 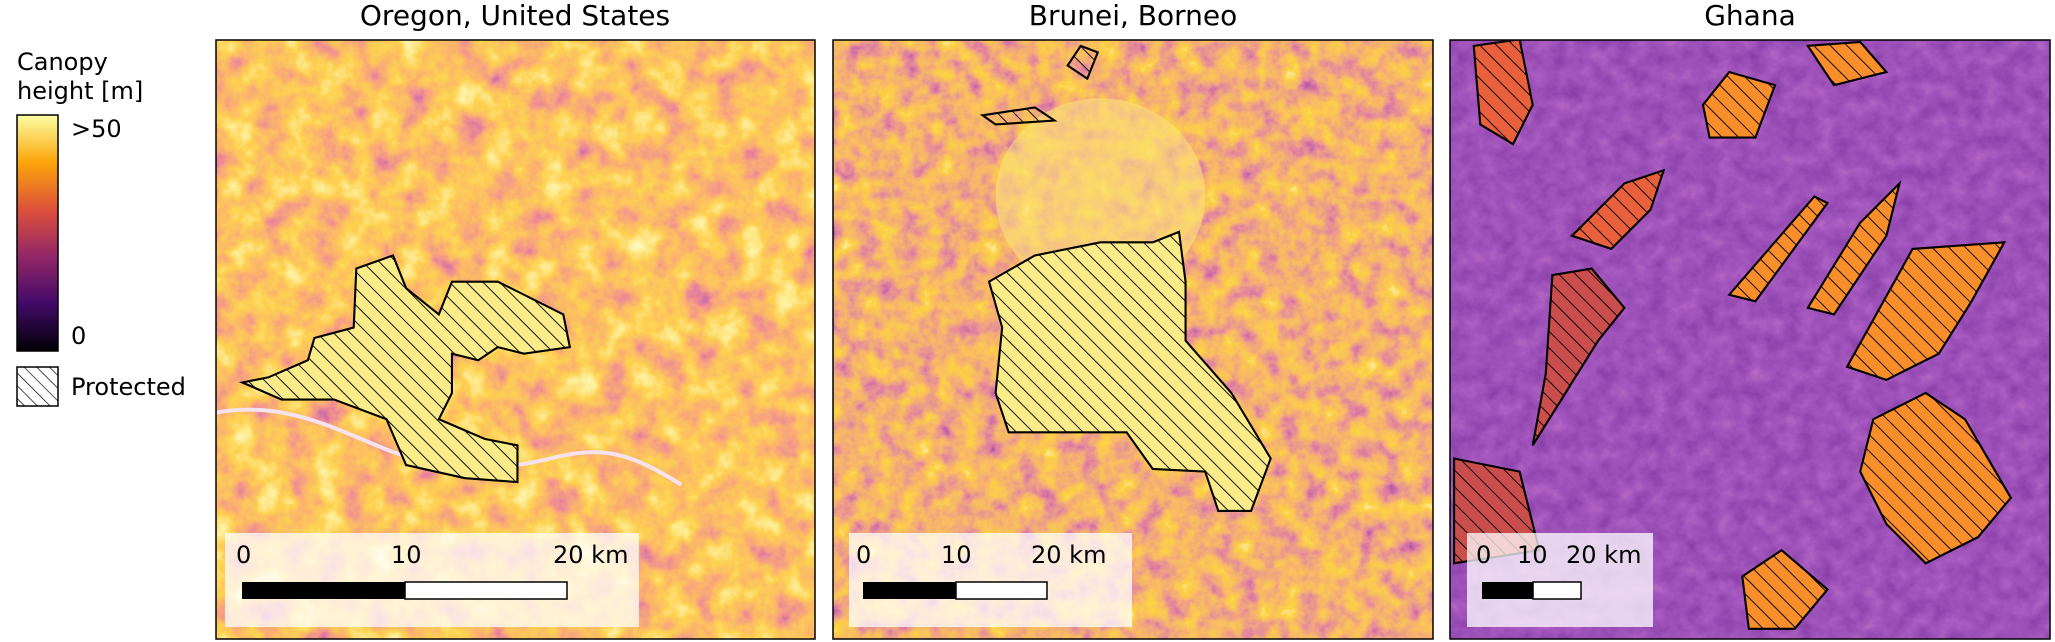 What do you see at coordinates (515, 16) in the screenshot?
I see `panel-title: Oregon, United States` at bounding box center [515, 16].